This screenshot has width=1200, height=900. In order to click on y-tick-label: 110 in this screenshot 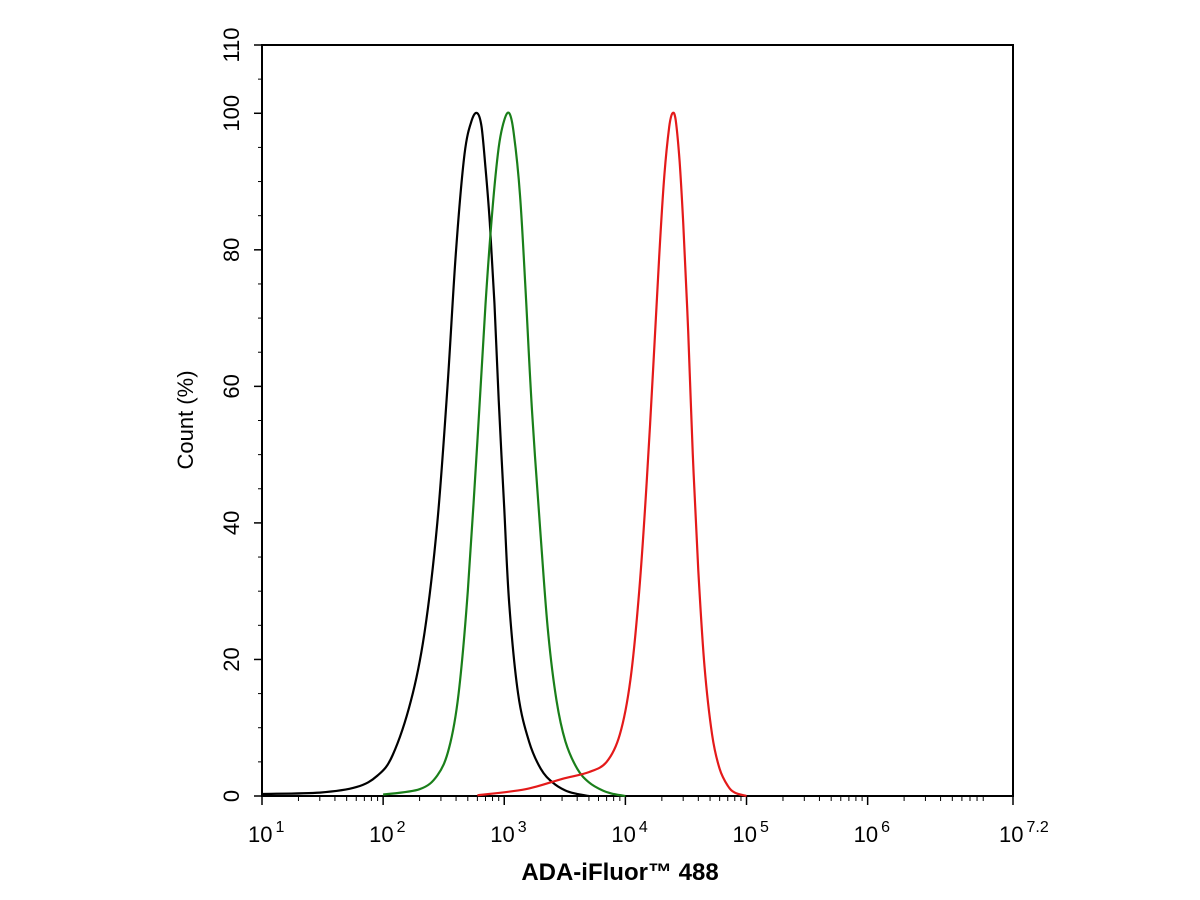, I will do `click(231, 44)`.